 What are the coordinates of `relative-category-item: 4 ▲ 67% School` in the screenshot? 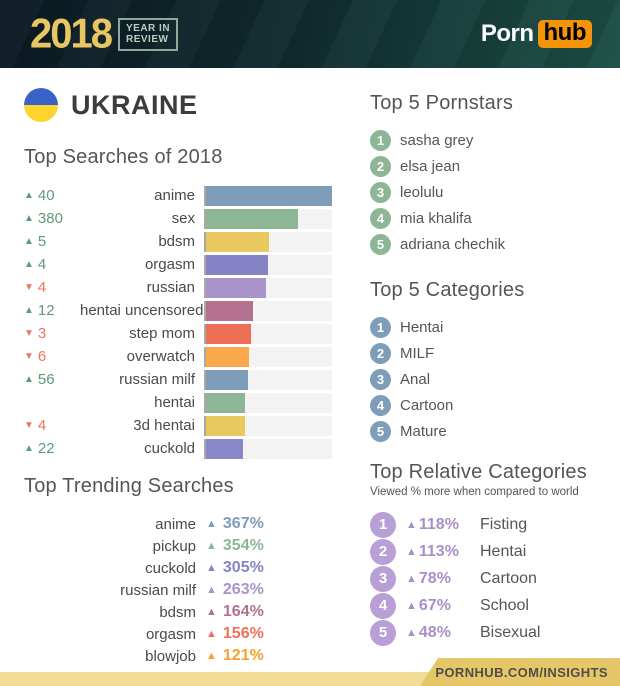 It's located at (488, 605).